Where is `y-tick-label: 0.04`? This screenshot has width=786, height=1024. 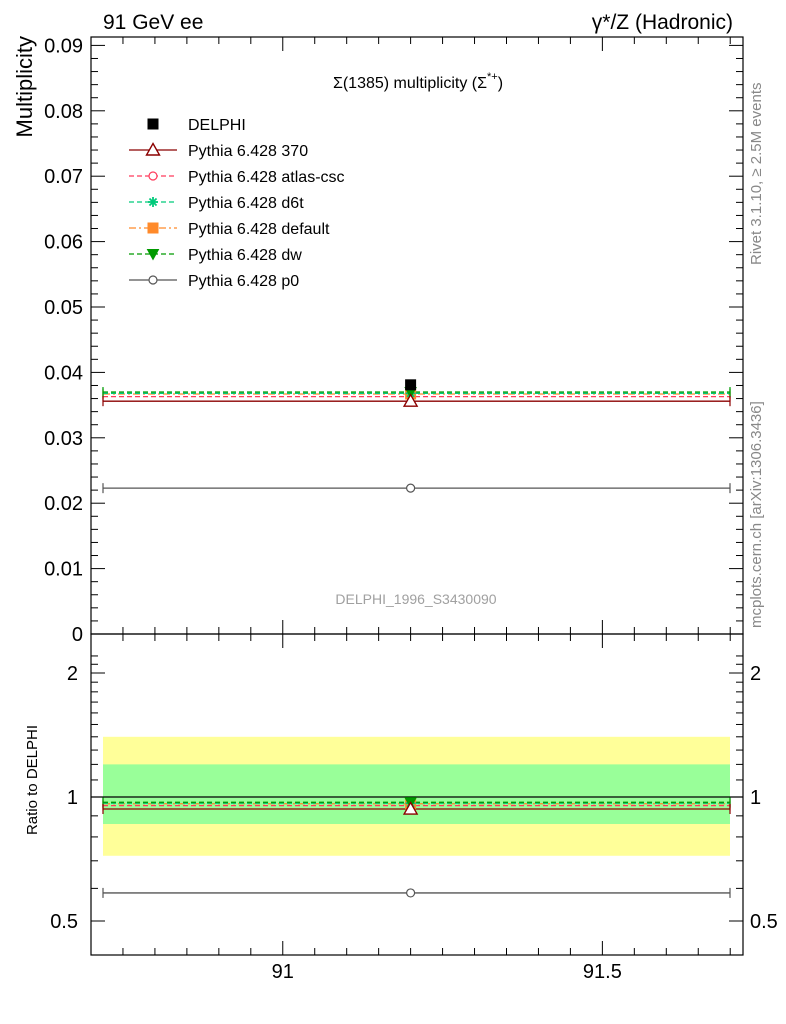
y-tick-label: 0.04 is located at coordinates (63, 373).